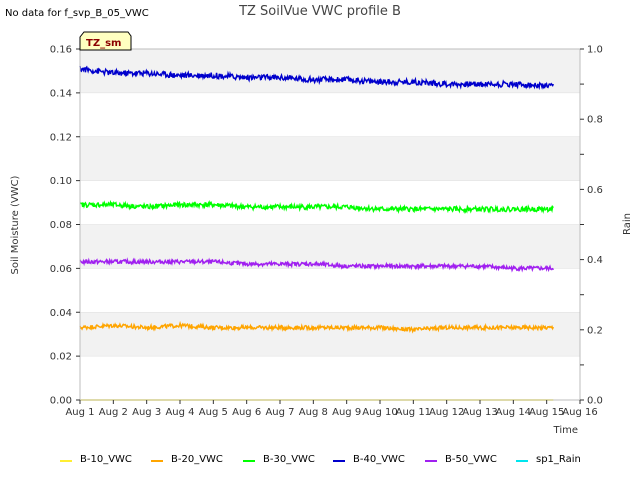 The width and height of the screenshot is (640, 480). Describe the element at coordinates (61, 357) in the screenshot. I see `y-tick-label: 0.02` at that location.